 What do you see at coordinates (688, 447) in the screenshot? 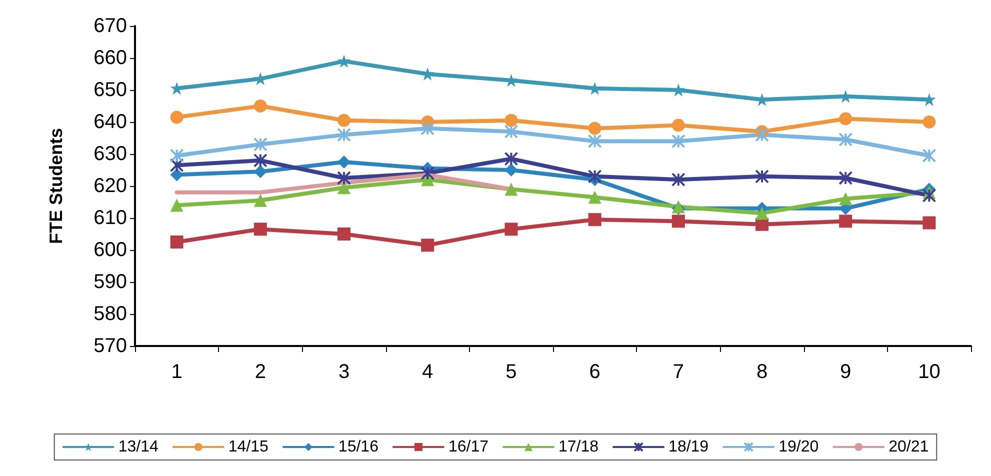
I see `legend-label: 18/19` at bounding box center [688, 447].